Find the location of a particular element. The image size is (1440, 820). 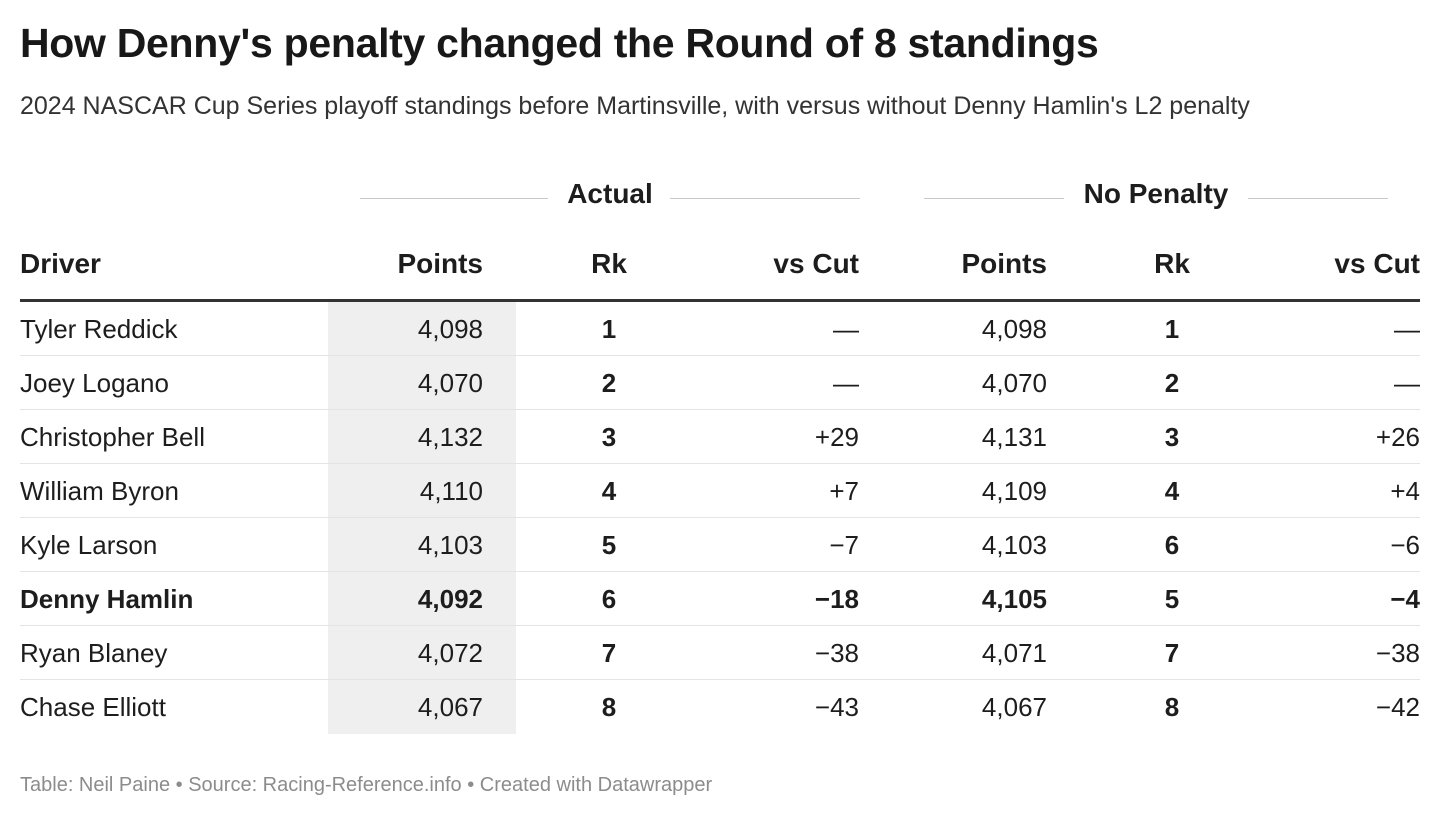

no-penalty-rank: 6 is located at coordinates (1172, 545).